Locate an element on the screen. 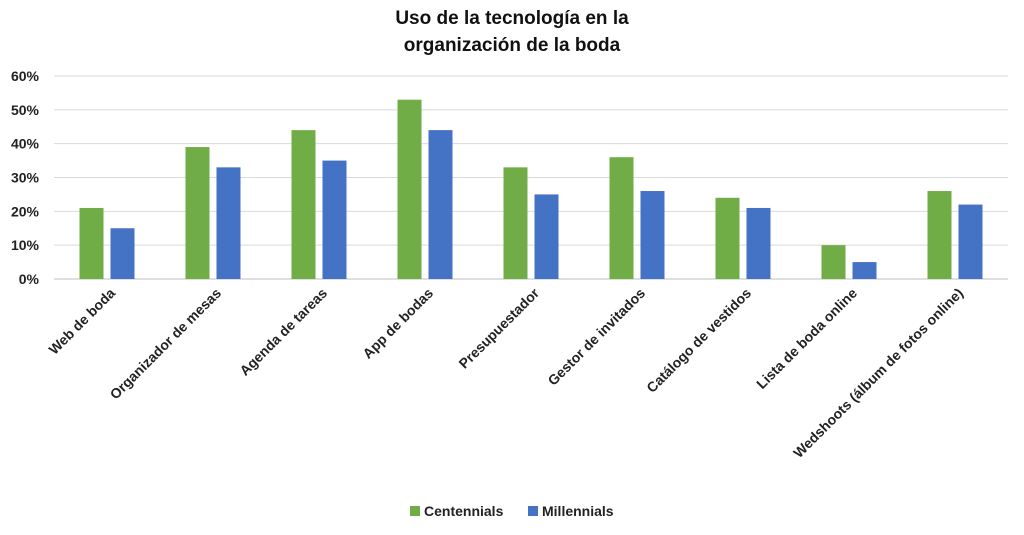 The height and width of the screenshot is (535, 1024). y-tick-label: 60% is located at coordinates (25, 76).